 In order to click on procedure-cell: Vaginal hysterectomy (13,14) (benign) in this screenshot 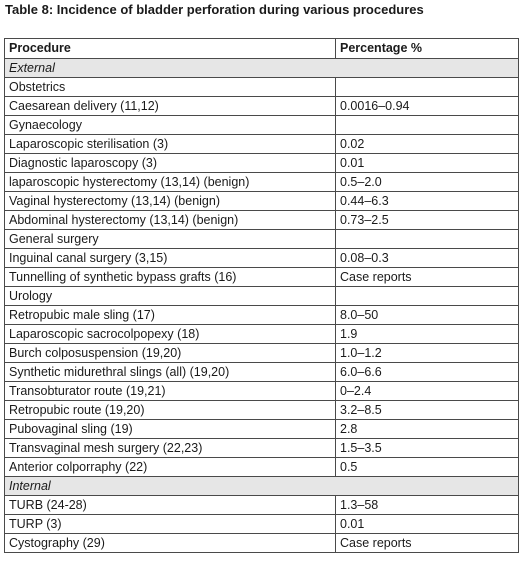, I will do `click(170, 201)`.